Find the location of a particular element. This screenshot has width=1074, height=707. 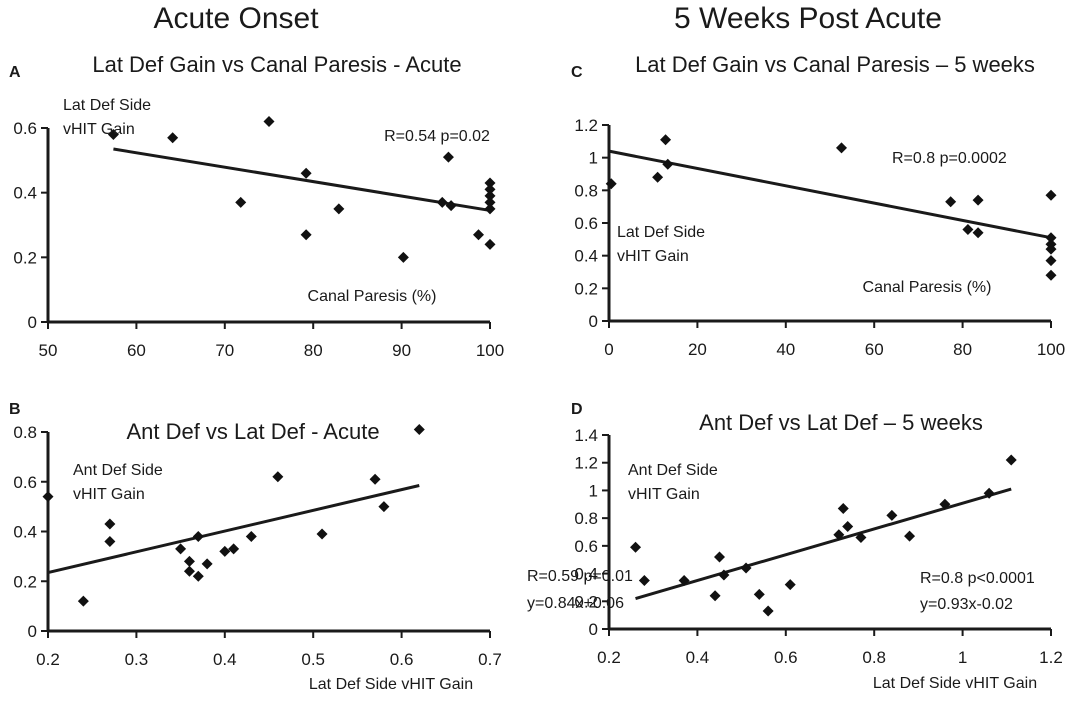

panel-title: Ant Def vs Lat Def - Acute is located at coordinates (252, 431).